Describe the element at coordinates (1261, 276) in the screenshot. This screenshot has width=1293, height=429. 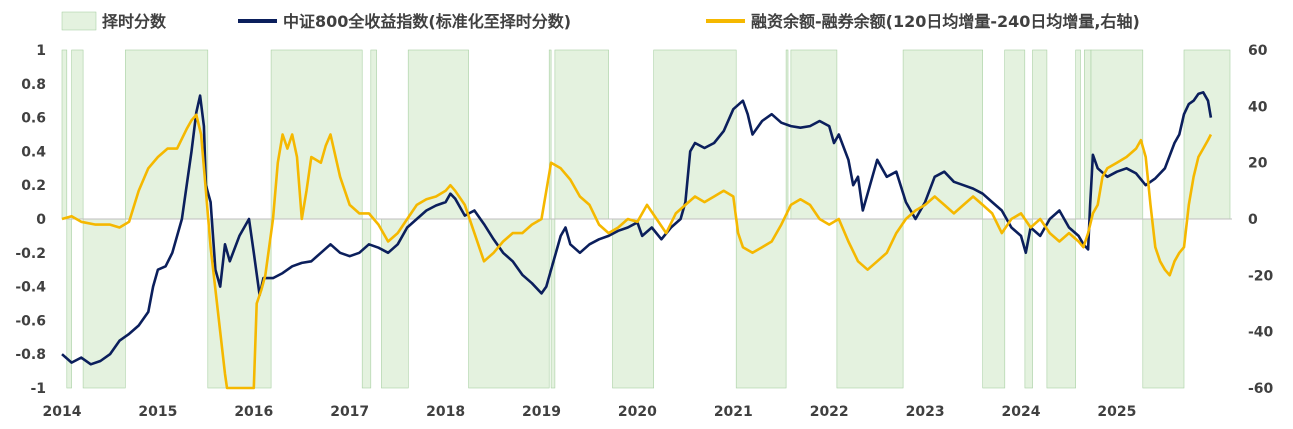
I see `y-right-tick-label: -20` at that location.